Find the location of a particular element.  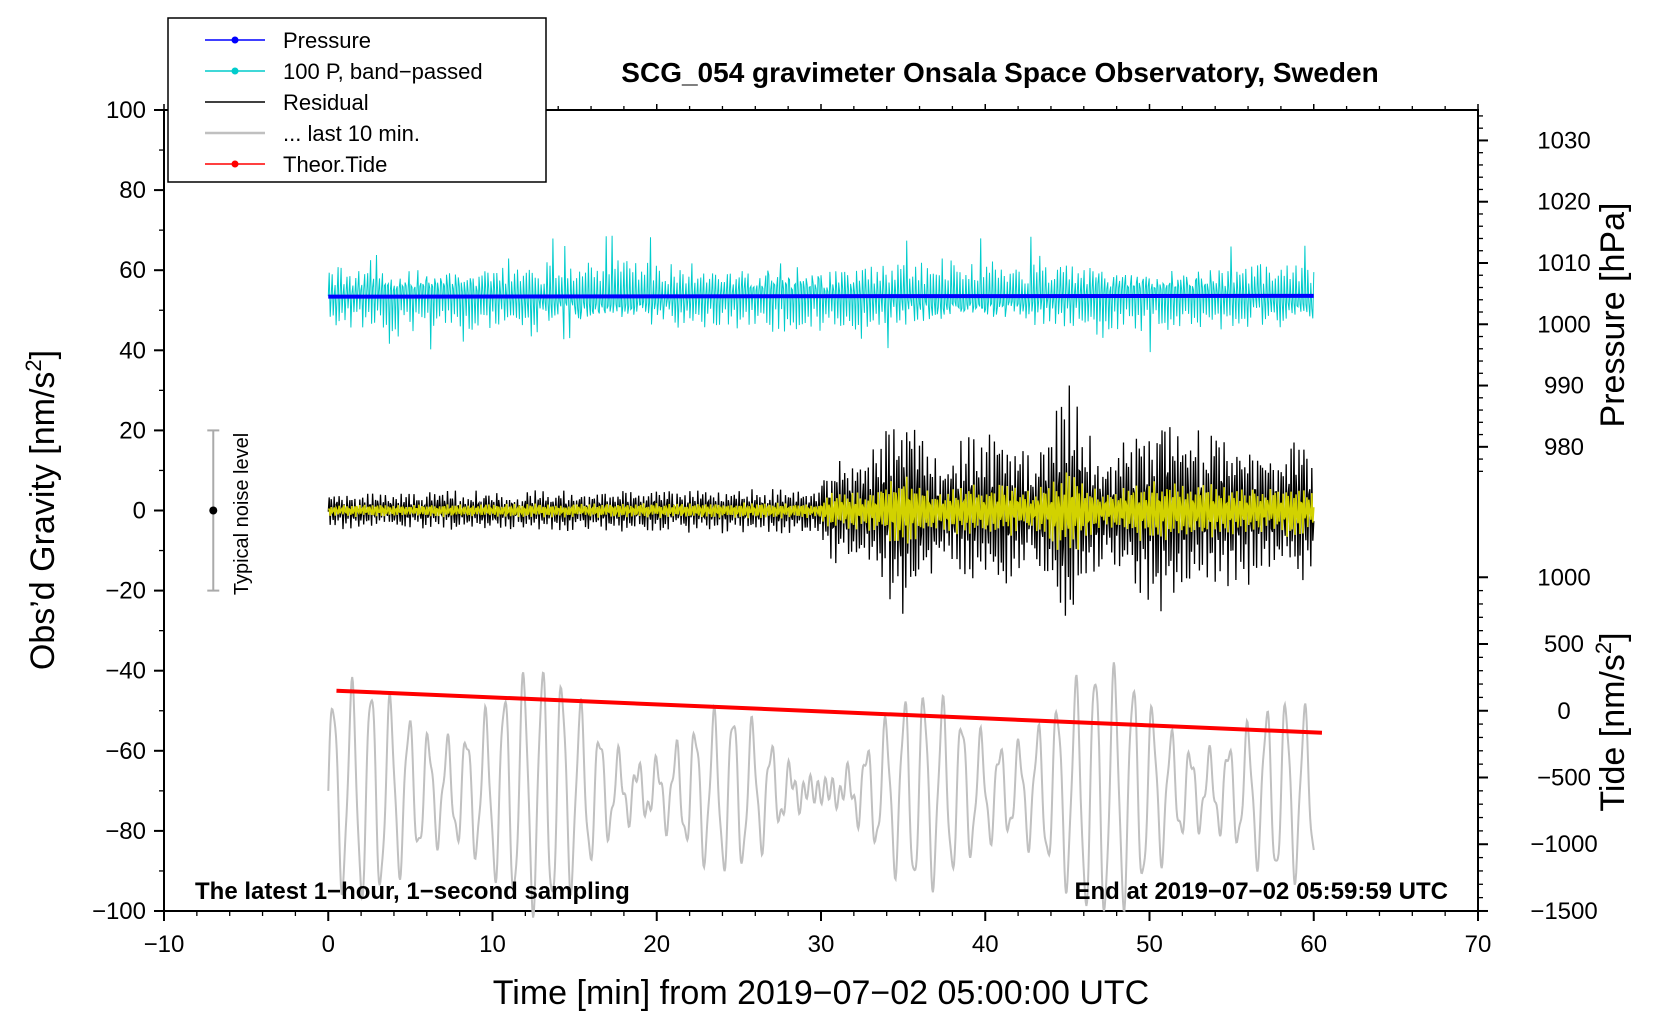

y-axis-title-sup: 2 is located at coordinates (33, 365).